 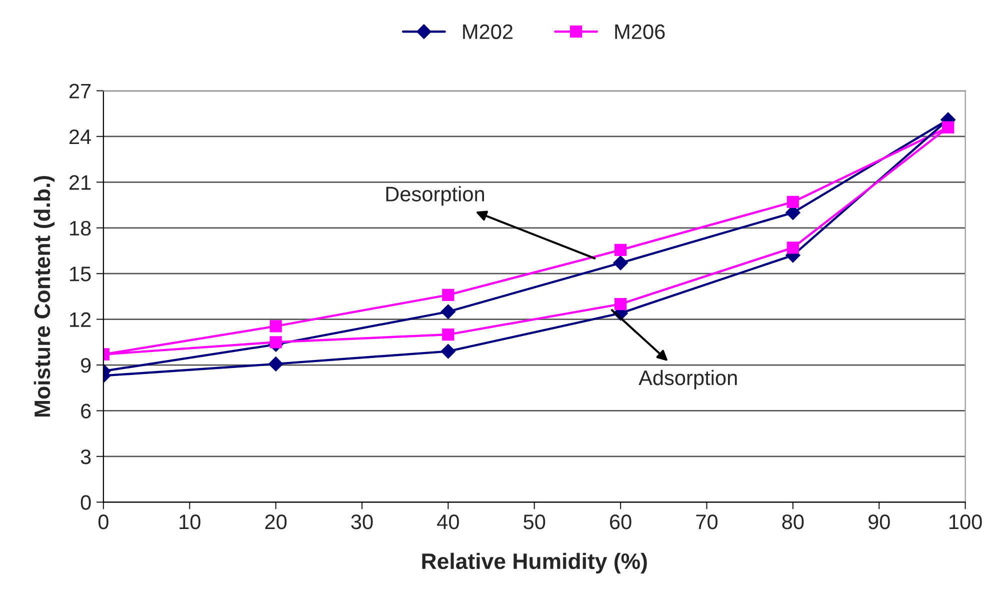 What do you see at coordinates (534, 563) in the screenshot?
I see `x-axis-title: Relative Humidity (%)` at bounding box center [534, 563].